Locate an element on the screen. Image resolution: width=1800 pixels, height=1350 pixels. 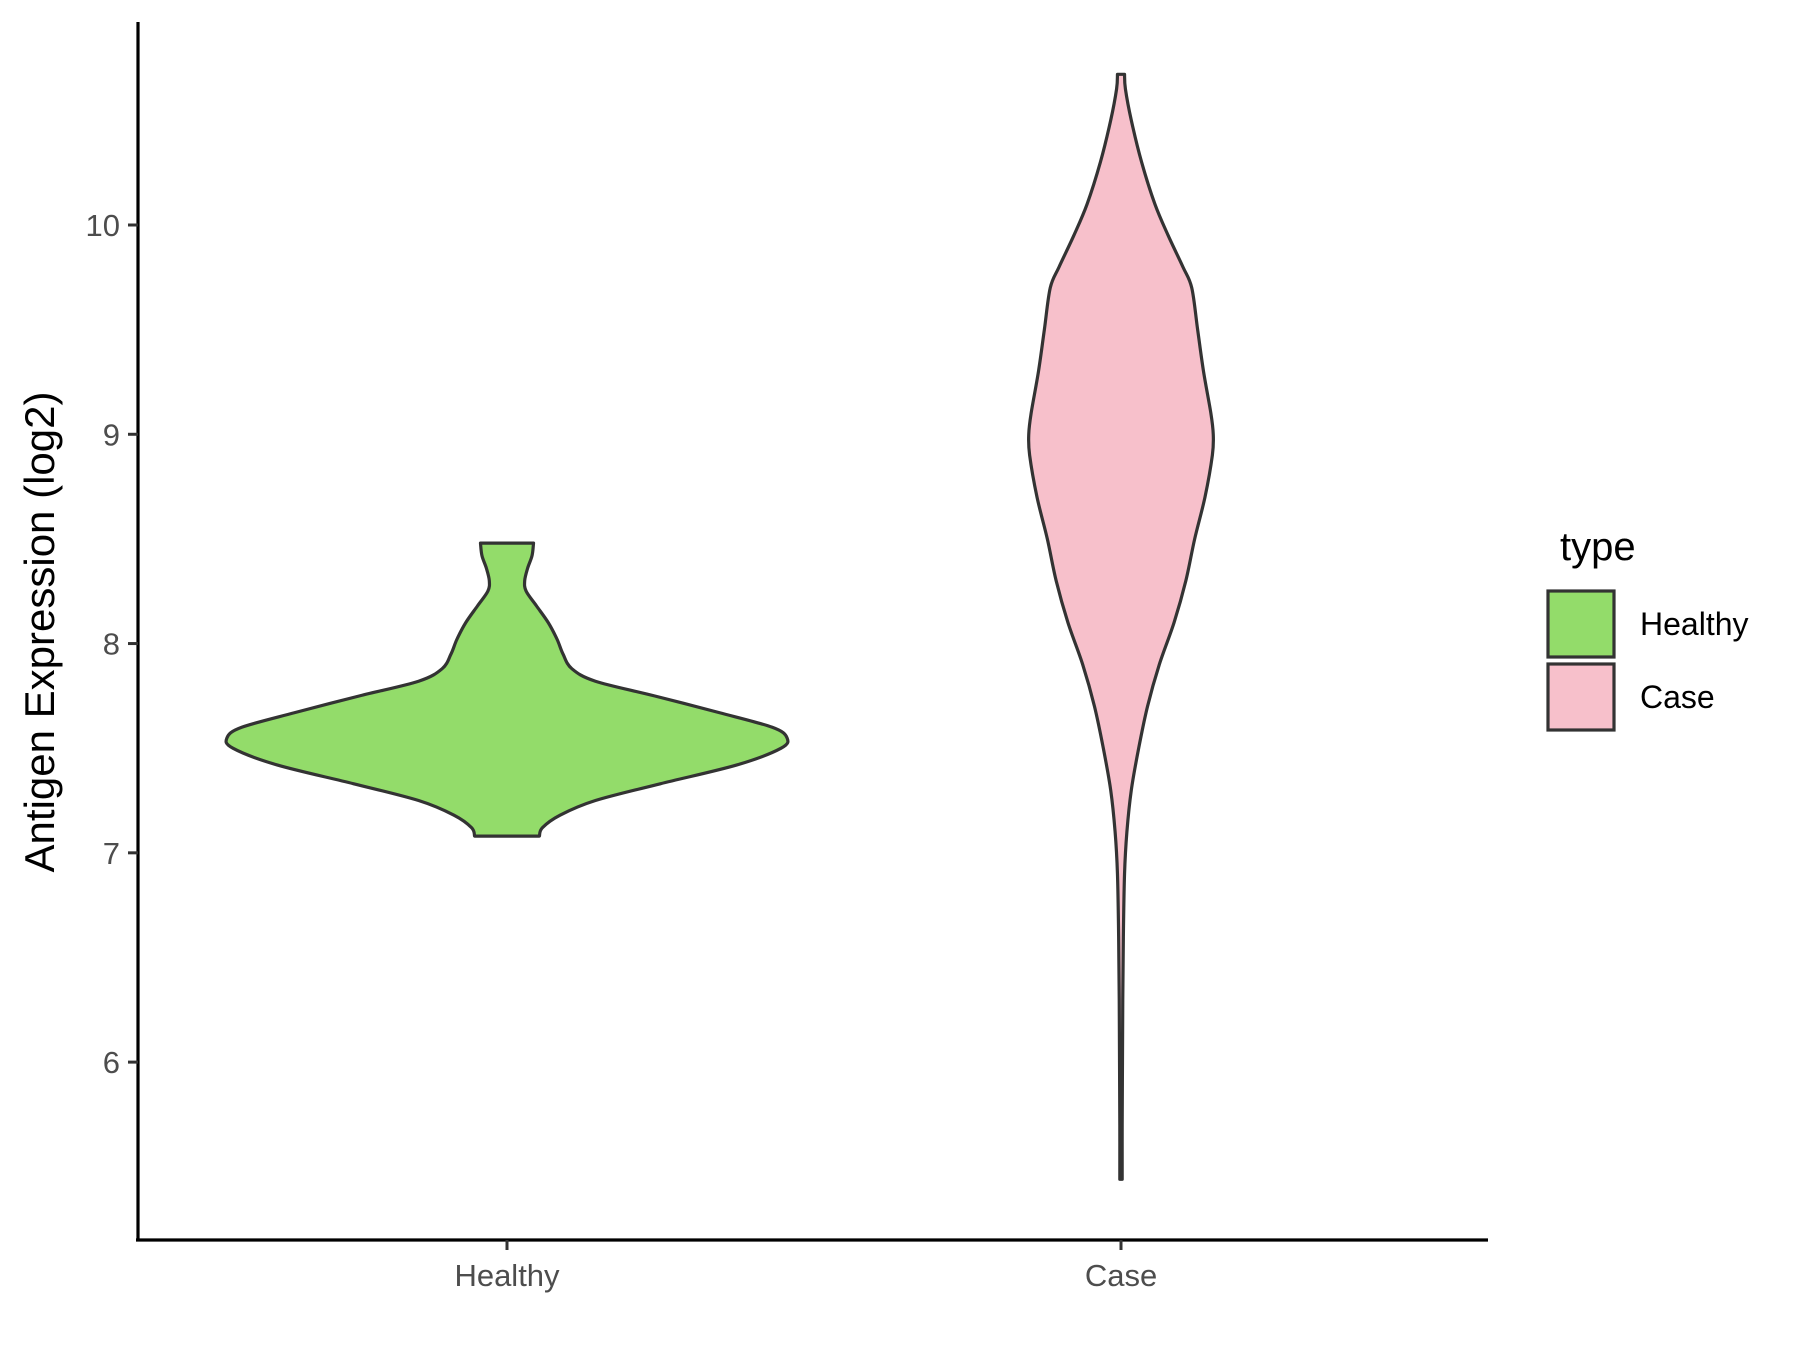
y-tick-label: 8 is located at coordinates (111, 644).